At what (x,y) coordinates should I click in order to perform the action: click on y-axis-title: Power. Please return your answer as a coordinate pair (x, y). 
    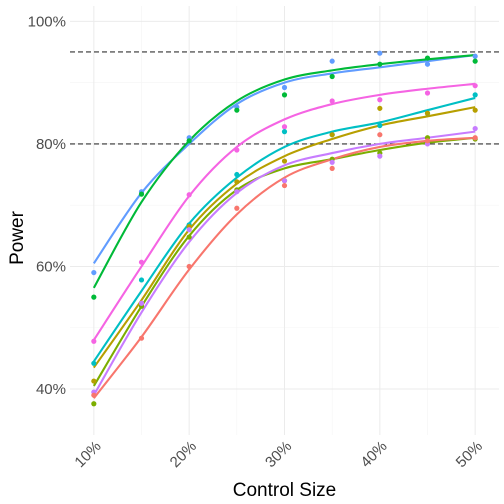
    Looking at the image, I should click on (17, 237).